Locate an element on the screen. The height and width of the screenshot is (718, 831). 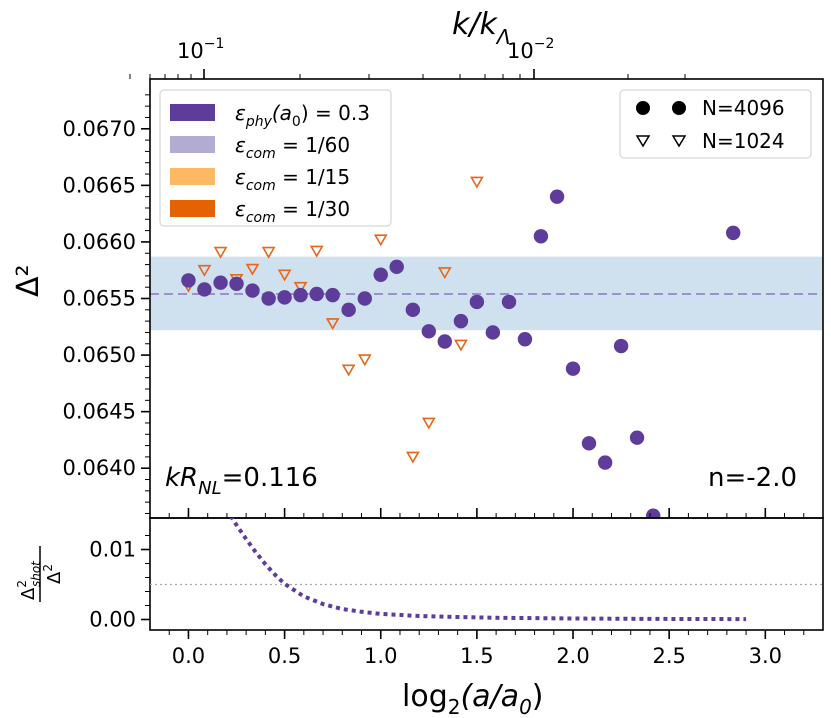
top-y-axis-title: Δ² is located at coordinates (28, 280).